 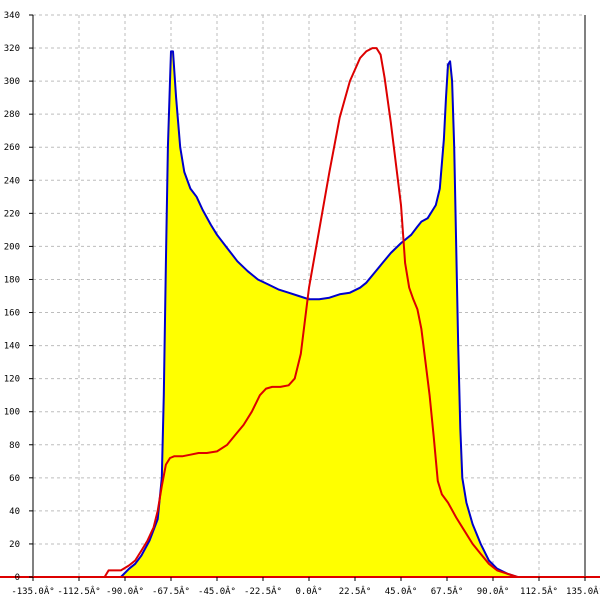 I want to click on x-tick-label: 22.5Â°, so click(x=355, y=591).